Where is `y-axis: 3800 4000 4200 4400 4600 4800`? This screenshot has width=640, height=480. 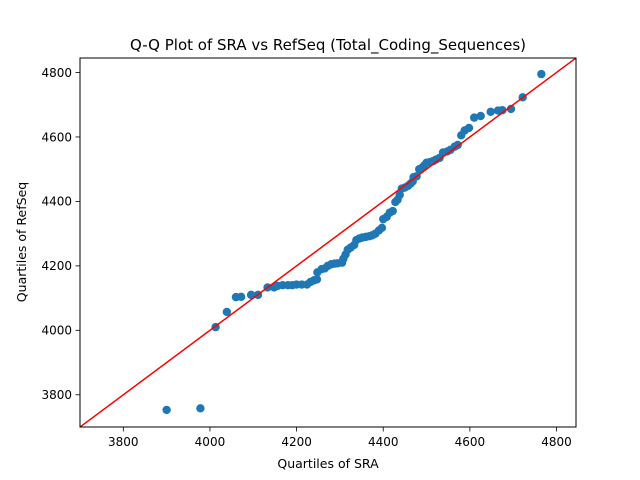 y-axis: 3800 4000 4200 4400 4600 4800 is located at coordinates (60, 234).